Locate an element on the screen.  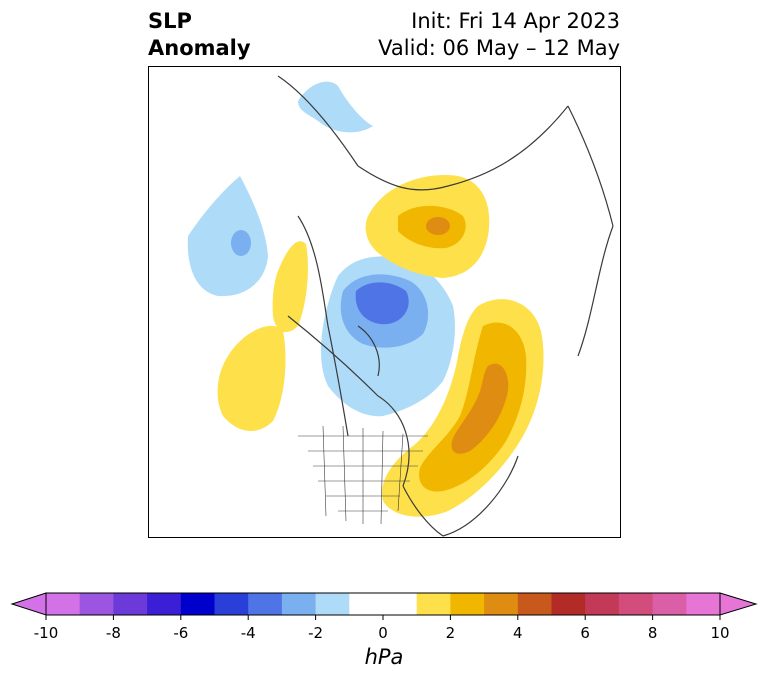
colorbar-tick-label: 6 is located at coordinates (585, 633).